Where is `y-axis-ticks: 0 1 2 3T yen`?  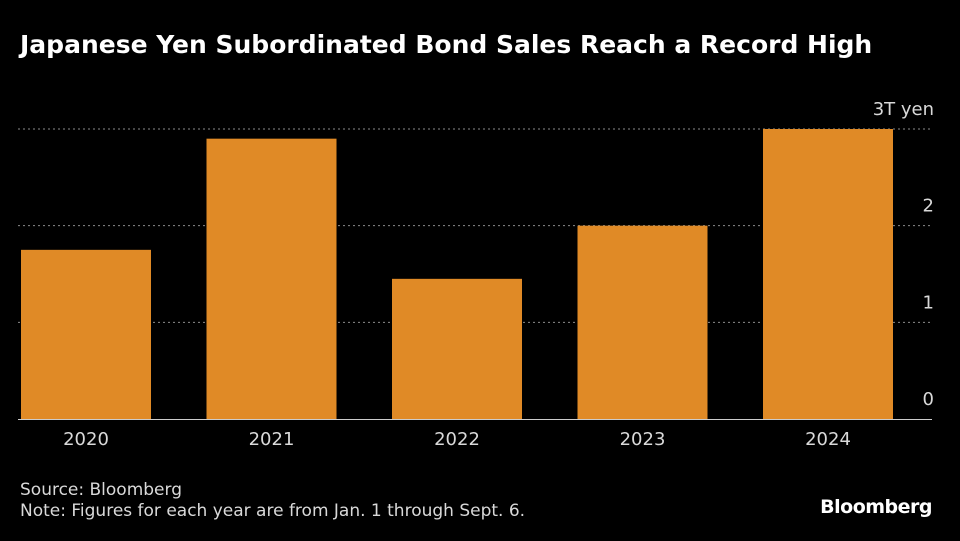
y-axis-ticks: 0 1 2 3T yen is located at coordinates (903, 254).